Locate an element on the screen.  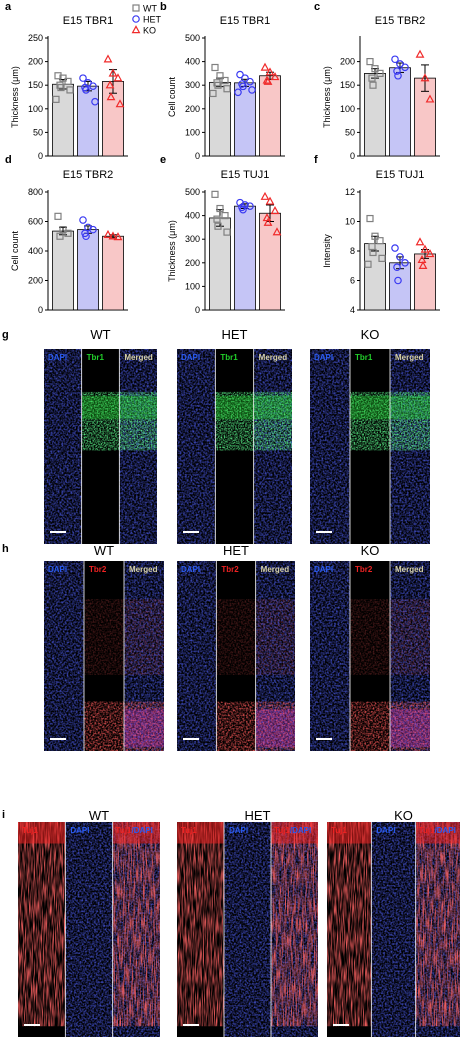
panel-letter: i is located at coordinates (3, 815).